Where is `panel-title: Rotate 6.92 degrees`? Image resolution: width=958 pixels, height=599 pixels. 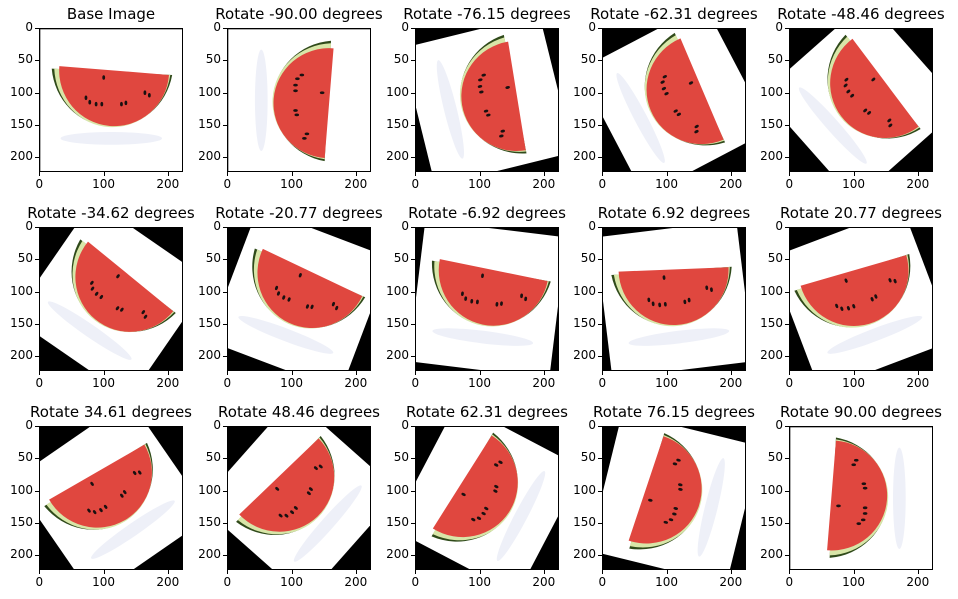
panel-title: Rotate 6.92 degrees is located at coordinates (674, 213).